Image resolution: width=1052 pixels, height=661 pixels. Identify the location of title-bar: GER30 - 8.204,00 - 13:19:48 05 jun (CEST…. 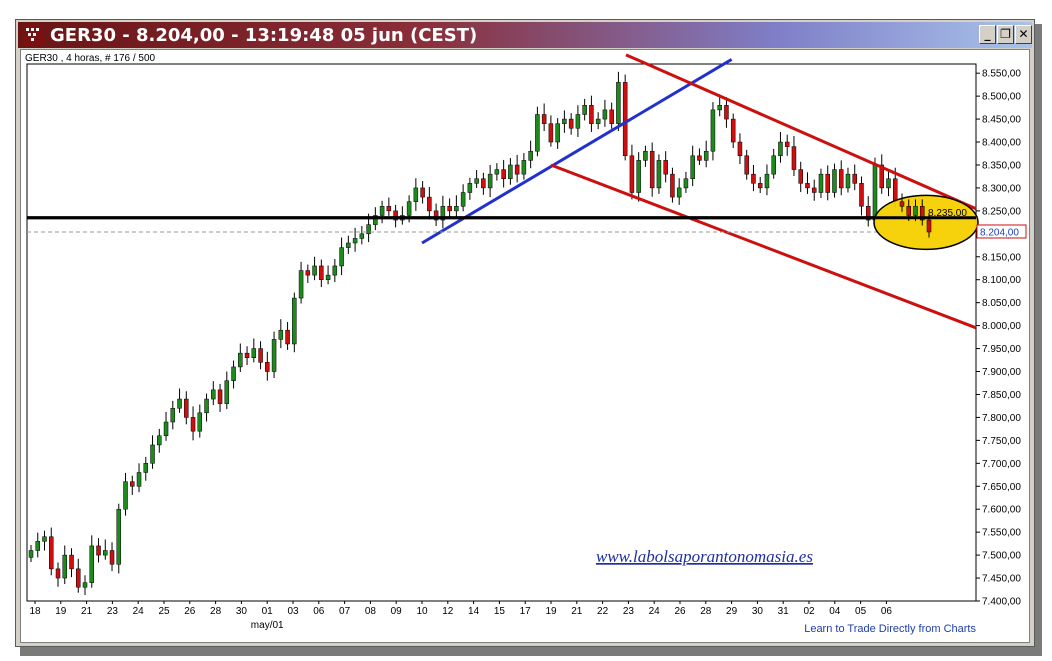
(525, 35).